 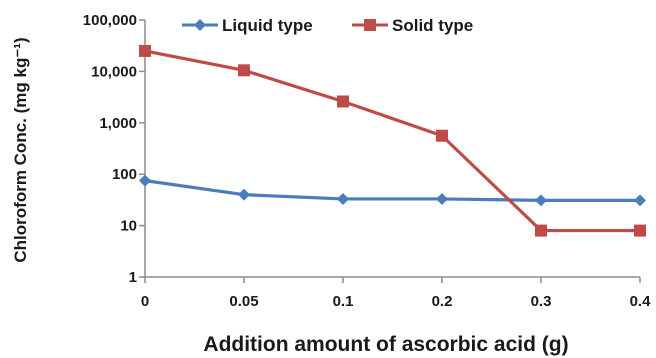 What do you see at coordinates (20, 149) in the screenshot?
I see `y-axis-title: Chloroform Conc. (mg kg⁻¹)` at bounding box center [20, 149].